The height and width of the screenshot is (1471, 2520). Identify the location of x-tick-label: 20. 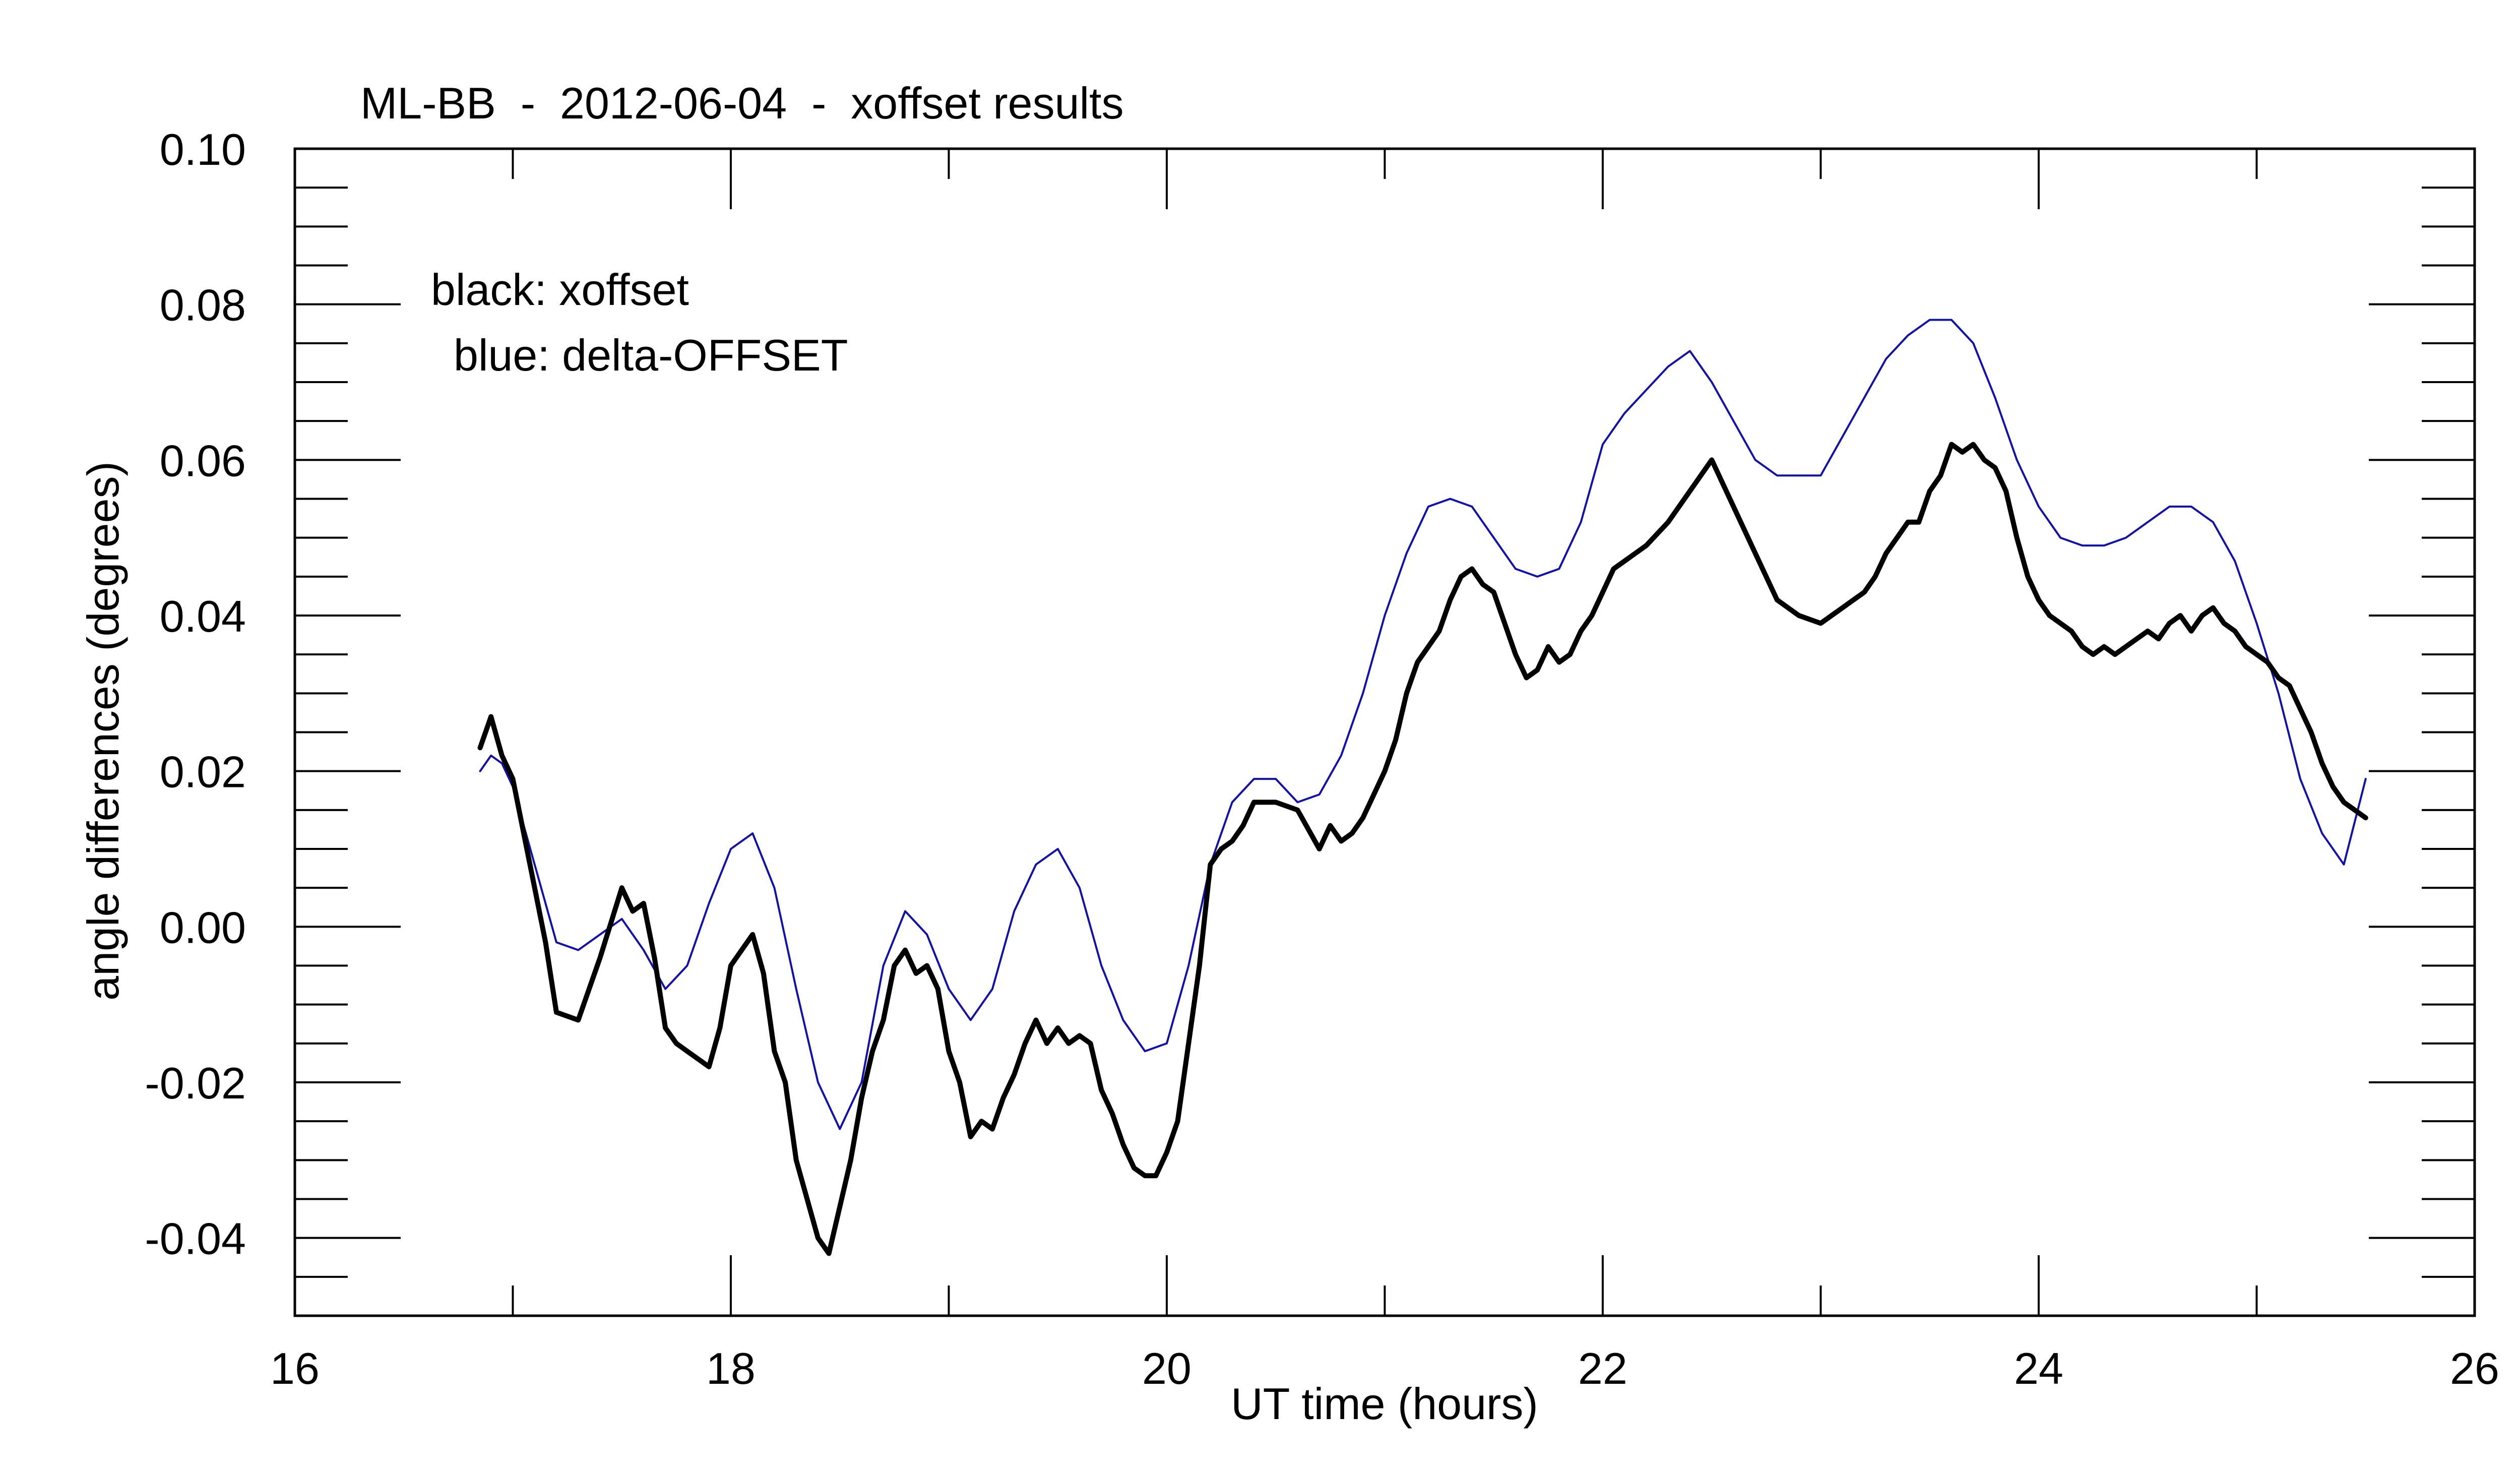
(1167, 1368).